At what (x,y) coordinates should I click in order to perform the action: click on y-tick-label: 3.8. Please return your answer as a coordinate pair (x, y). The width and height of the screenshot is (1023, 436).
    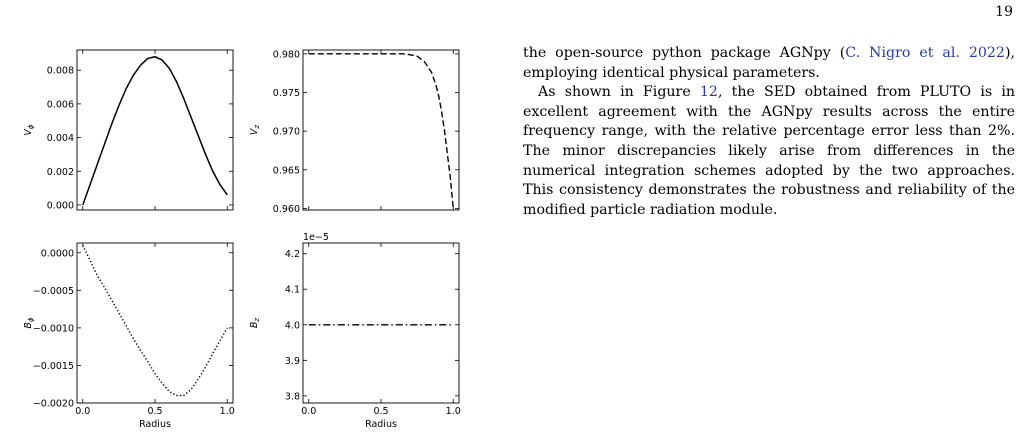
    Looking at the image, I should click on (292, 396).